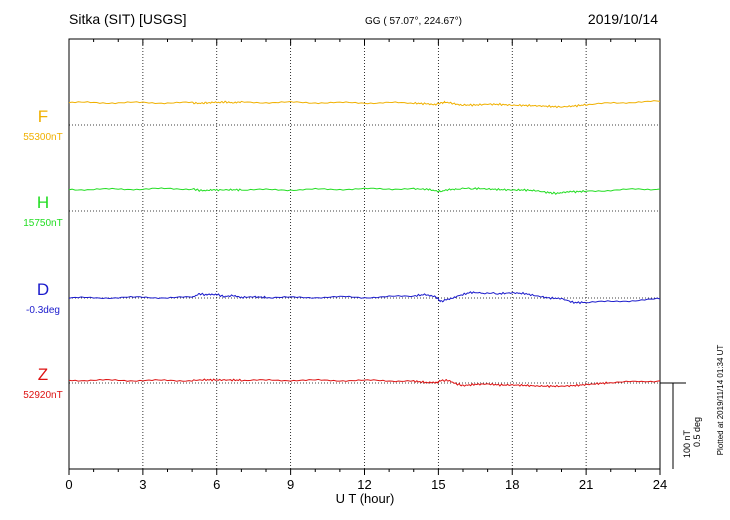 The width and height of the screenshot is (730, 520). I want to click on plotted-at-label: Plotted at 2019/11/14 01:34 UT, so click(720, 400).